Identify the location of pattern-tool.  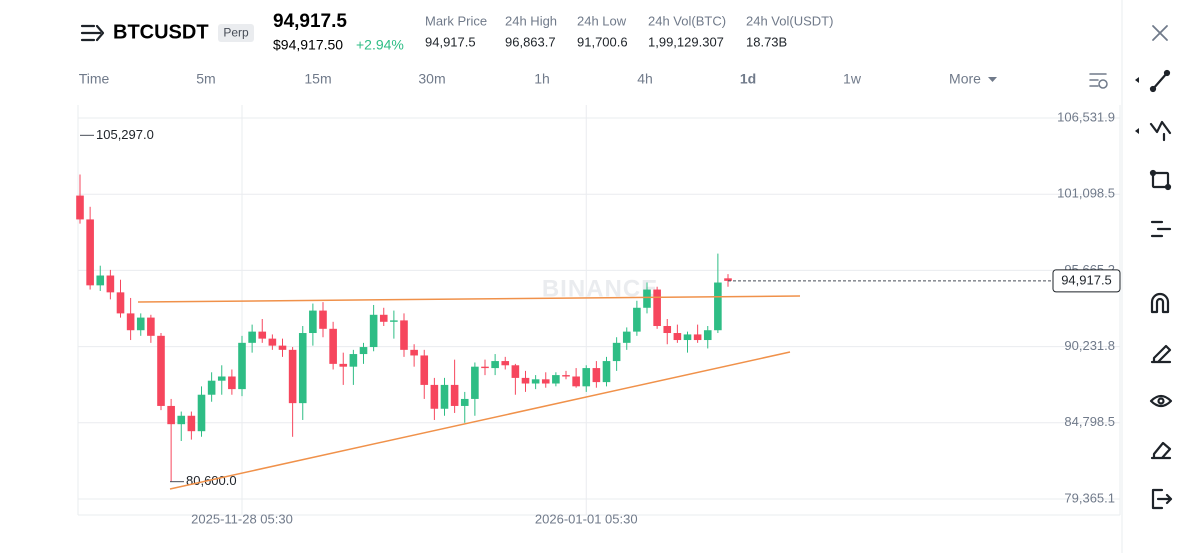
(1161, 229).